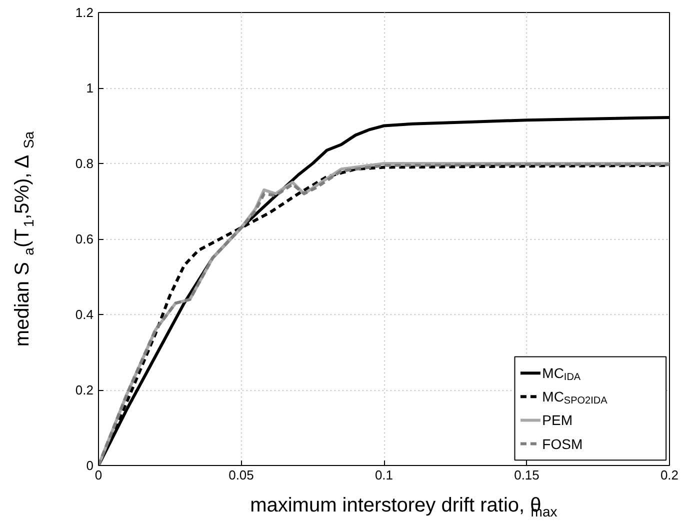 This screenshot has height=521, width=686. What do you see at coordinates (669, 475) in the screenshot?
I see `x-tick-label: 0.2` at bounding box center [669, 475].